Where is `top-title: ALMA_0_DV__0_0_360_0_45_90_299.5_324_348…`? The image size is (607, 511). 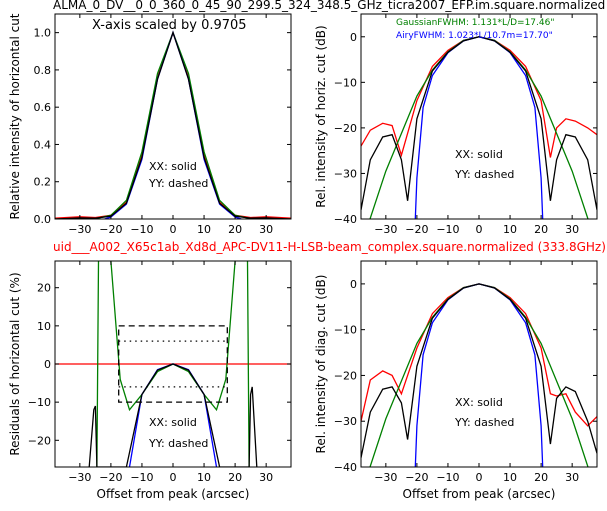 top-title: ALMA_0_DV__0_0_360_0_45_90_299.5_324_348… is located at coordinates (329, 6).